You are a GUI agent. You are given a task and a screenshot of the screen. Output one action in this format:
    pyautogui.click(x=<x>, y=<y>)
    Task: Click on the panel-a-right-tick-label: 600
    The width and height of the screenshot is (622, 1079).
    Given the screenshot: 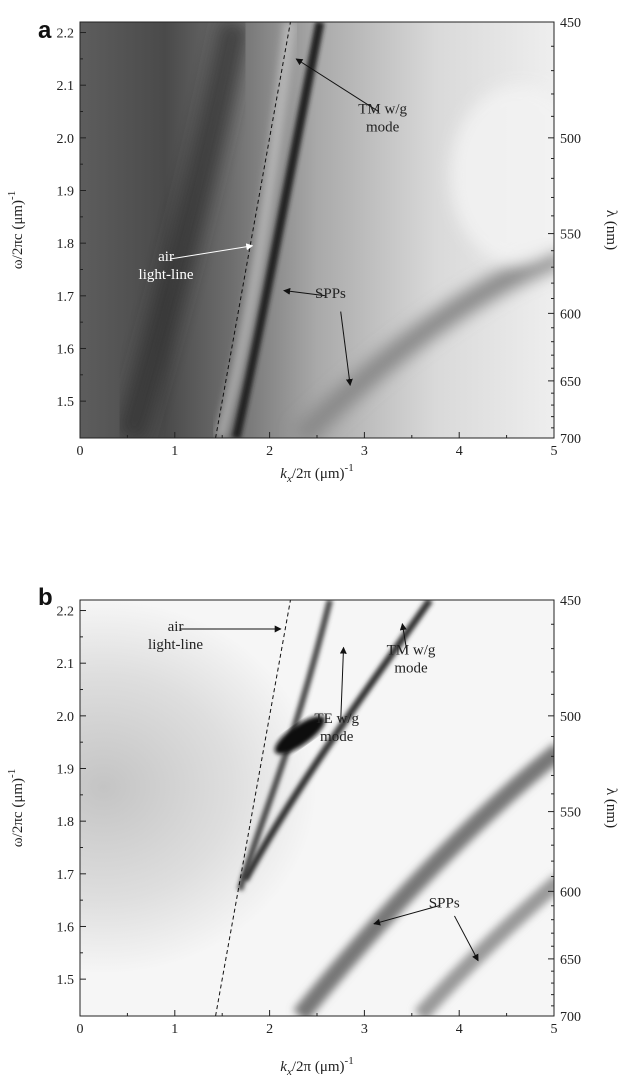 What is the action you would take?
    pyautogui.click(x=570, y=314)
    